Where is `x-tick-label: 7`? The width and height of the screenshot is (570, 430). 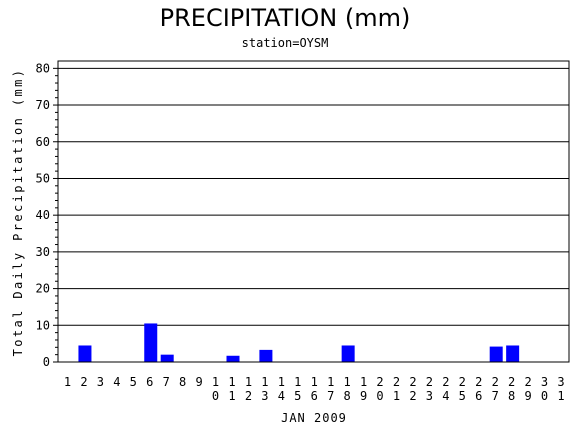 x-tick-label: 7 is located at coordinates (166, 382).